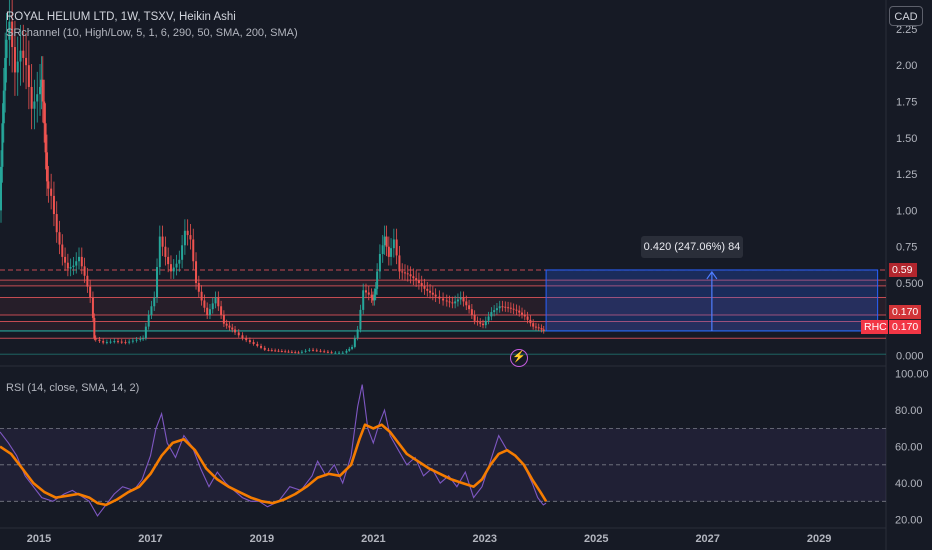  What do you see at coordinates (485, 539) in the screenshot?
I see `time-tick-label: 2023` at bounding box center [485, 539].